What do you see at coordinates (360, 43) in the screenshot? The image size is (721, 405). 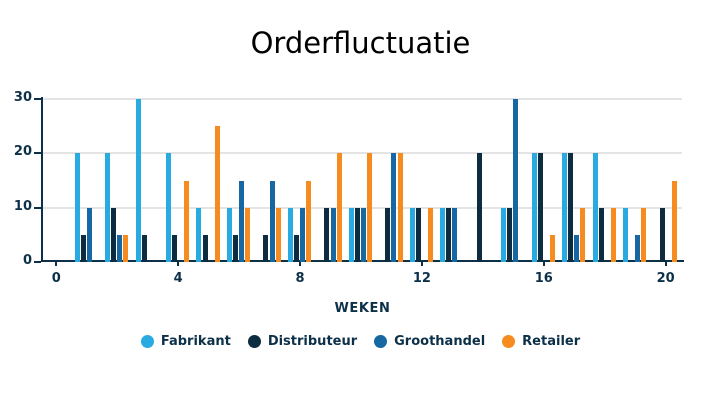 I see `chart-title: Orderfluctuatie` at bounding box center [360, 43].